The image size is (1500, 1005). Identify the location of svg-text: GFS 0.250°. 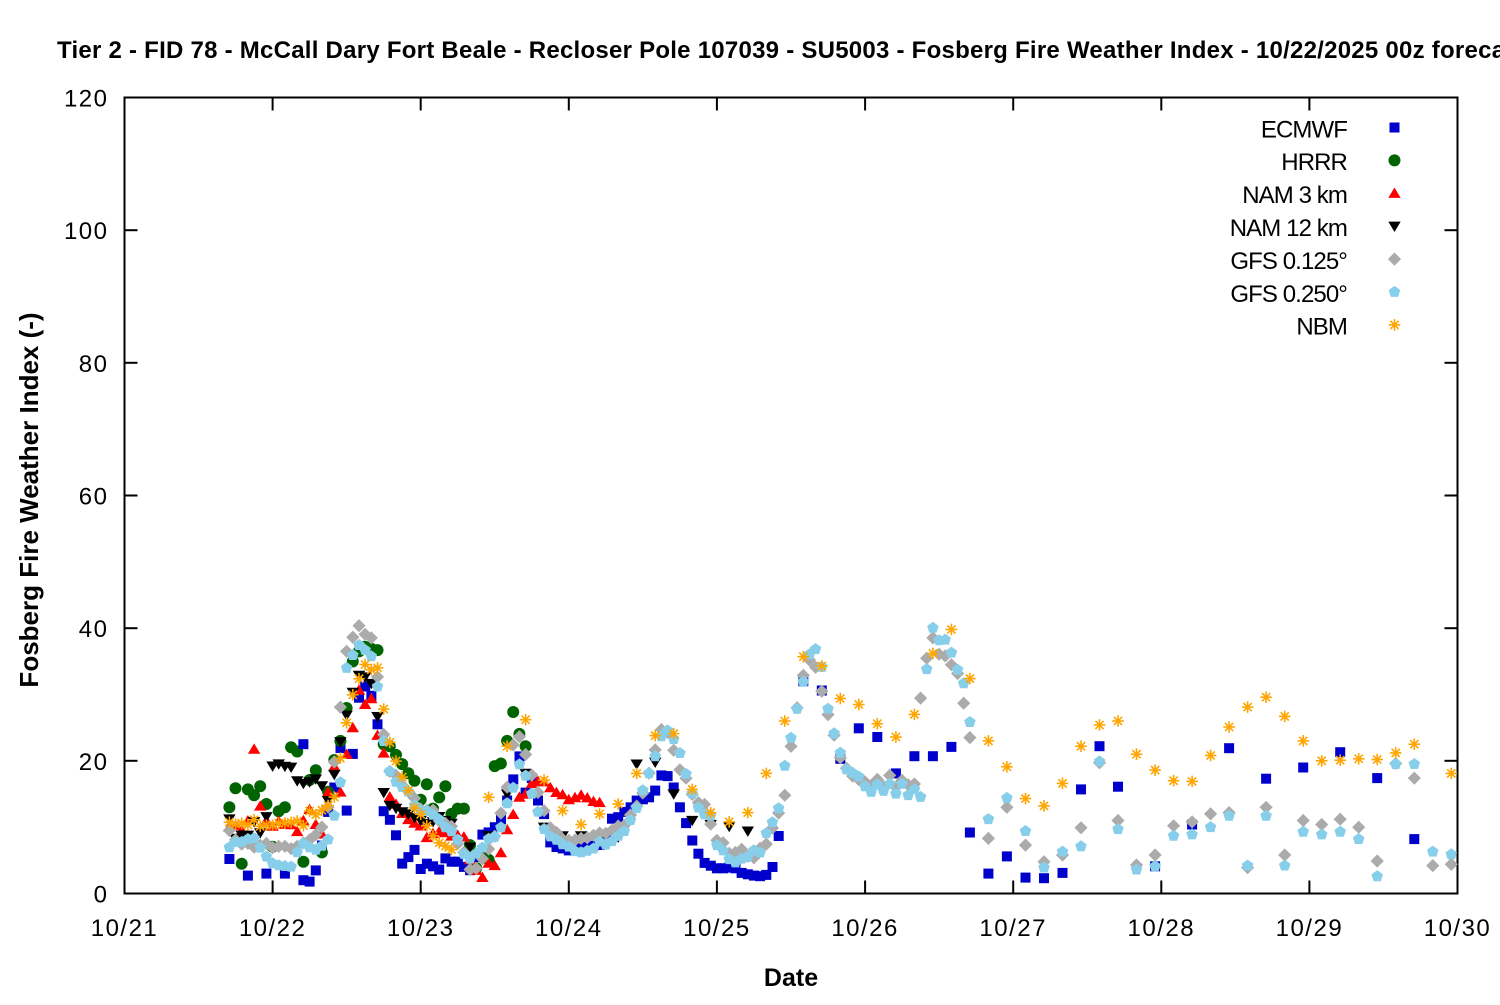
(1288, 294).